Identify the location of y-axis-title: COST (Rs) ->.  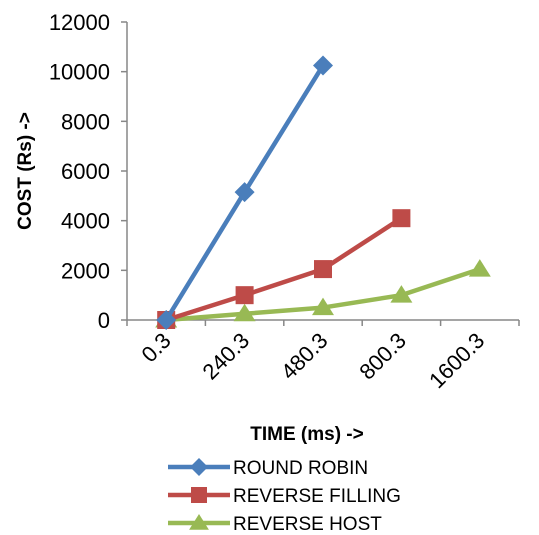
(25, 171).